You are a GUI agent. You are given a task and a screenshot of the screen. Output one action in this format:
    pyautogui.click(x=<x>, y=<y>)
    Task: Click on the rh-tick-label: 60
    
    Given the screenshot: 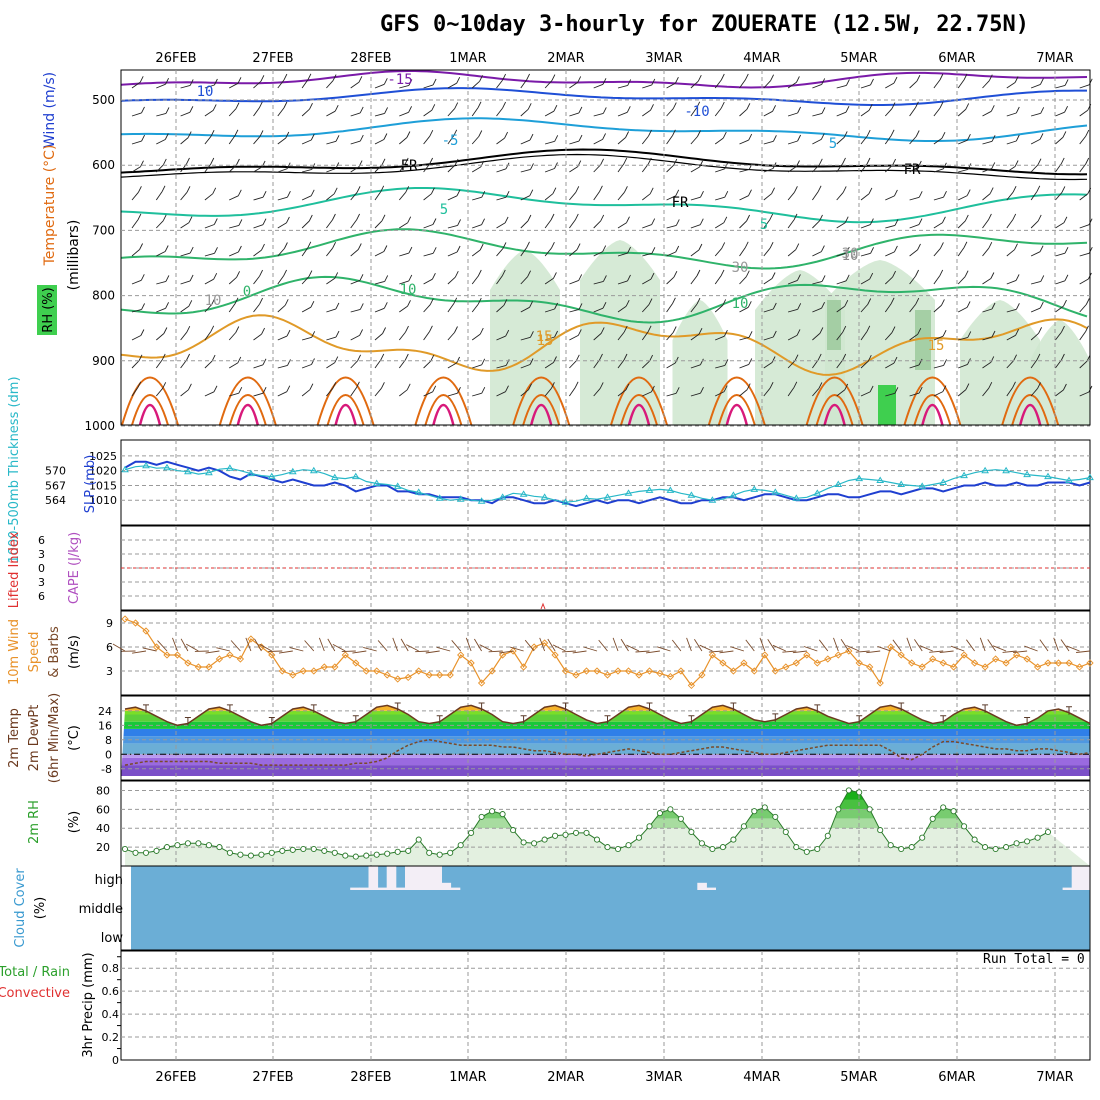 What is the action you would take?
    pyautogui.click(x=103, y=809)
    